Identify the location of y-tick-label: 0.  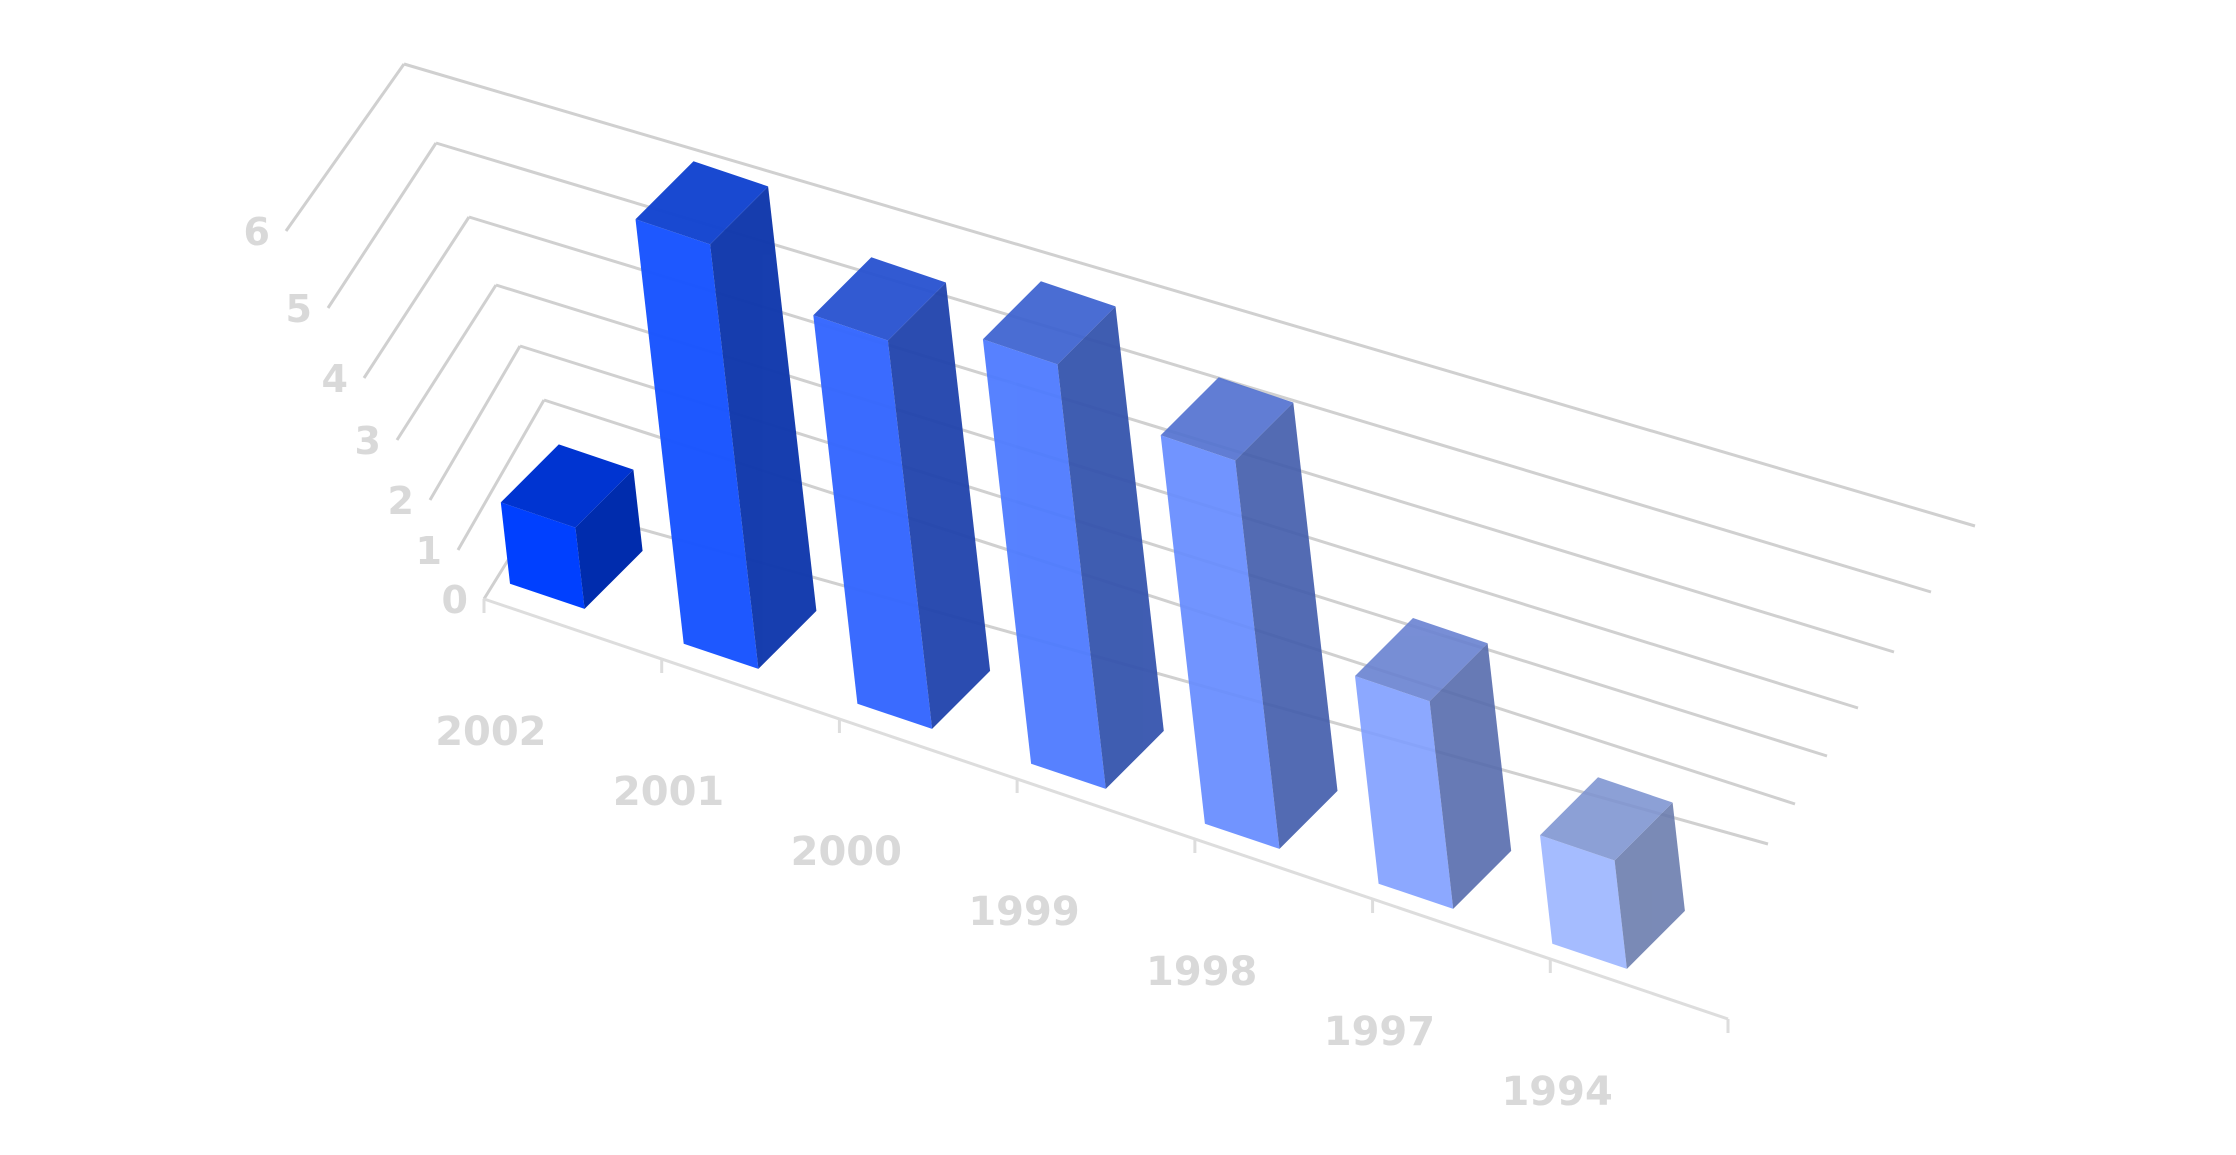
(455, 600).